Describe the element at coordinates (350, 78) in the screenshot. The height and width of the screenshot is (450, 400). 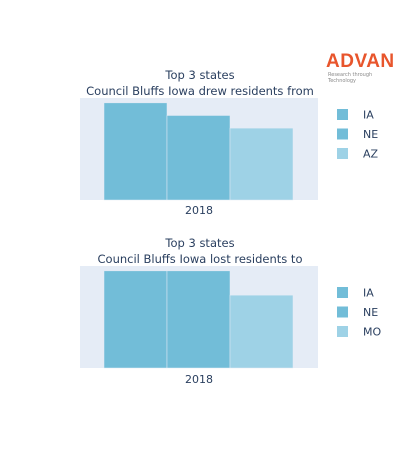
I see `logo-tagline: Research through Technology` at that location.